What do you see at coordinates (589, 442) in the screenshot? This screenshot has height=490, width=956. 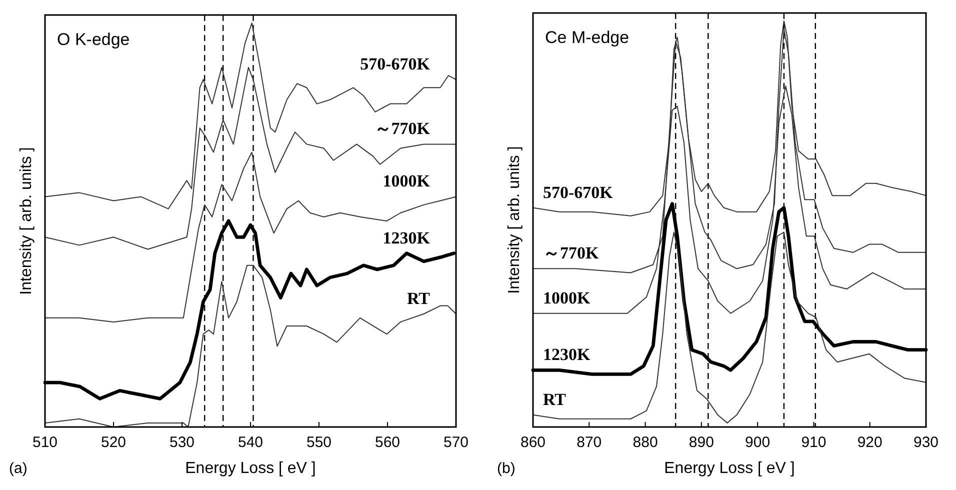 I see `x-tick-label: 870` at bounding box center [589, 442].